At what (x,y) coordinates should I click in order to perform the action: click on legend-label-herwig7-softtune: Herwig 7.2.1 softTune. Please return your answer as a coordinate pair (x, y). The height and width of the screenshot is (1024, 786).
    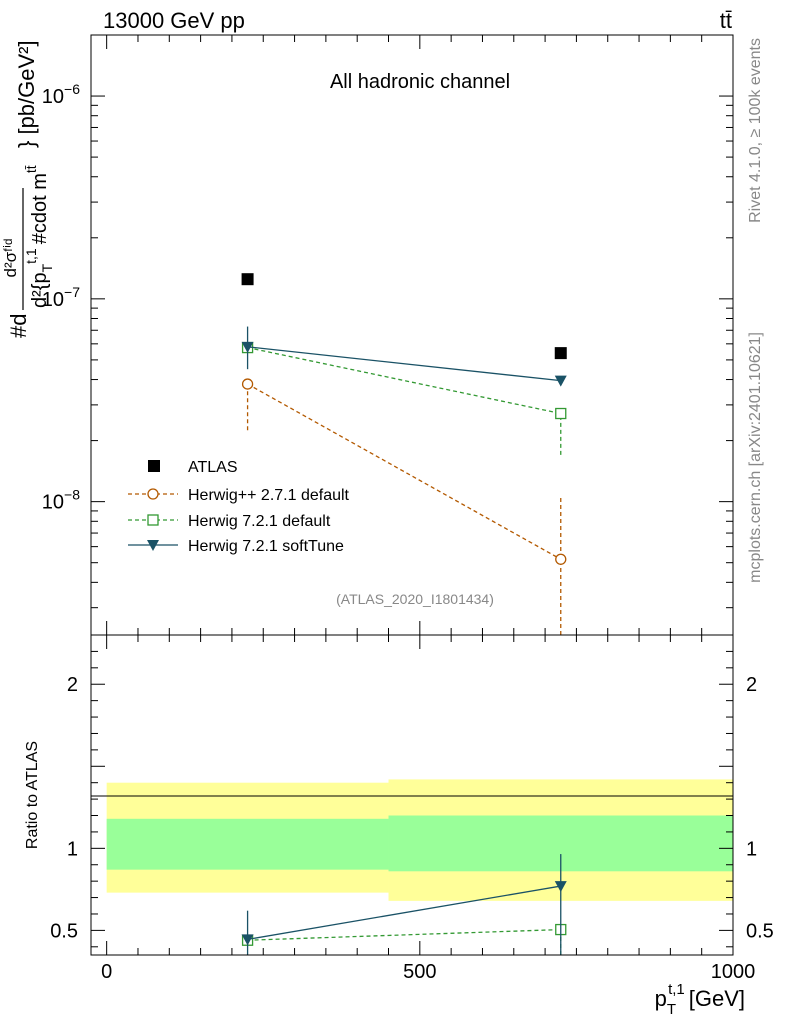
    Looking at the image, I should click on (266, 546).